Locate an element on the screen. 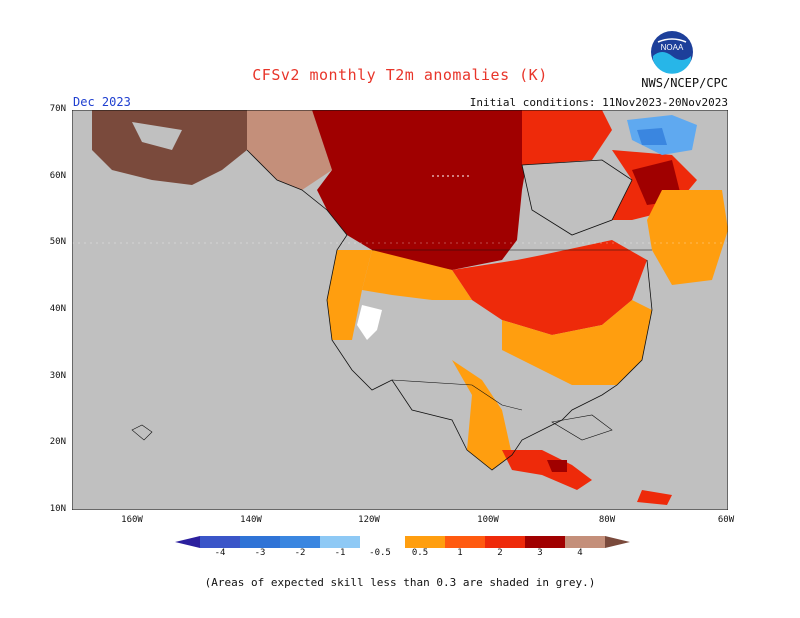 Image resolution: width=800 pixels, height=618 pixels. region-mexico-orange is located at coordinates (482, 415).